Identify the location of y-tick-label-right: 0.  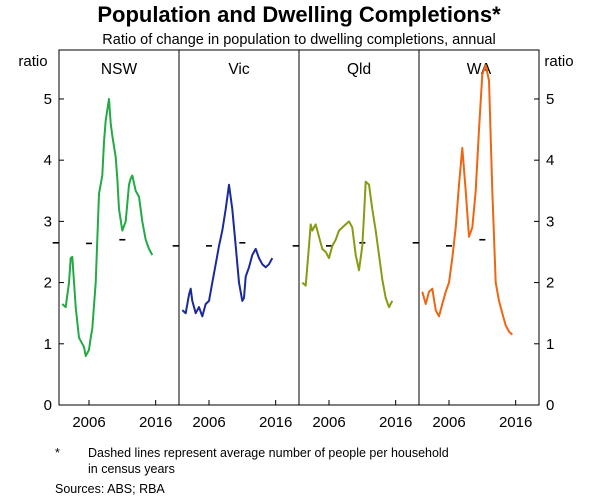
(550, 405).